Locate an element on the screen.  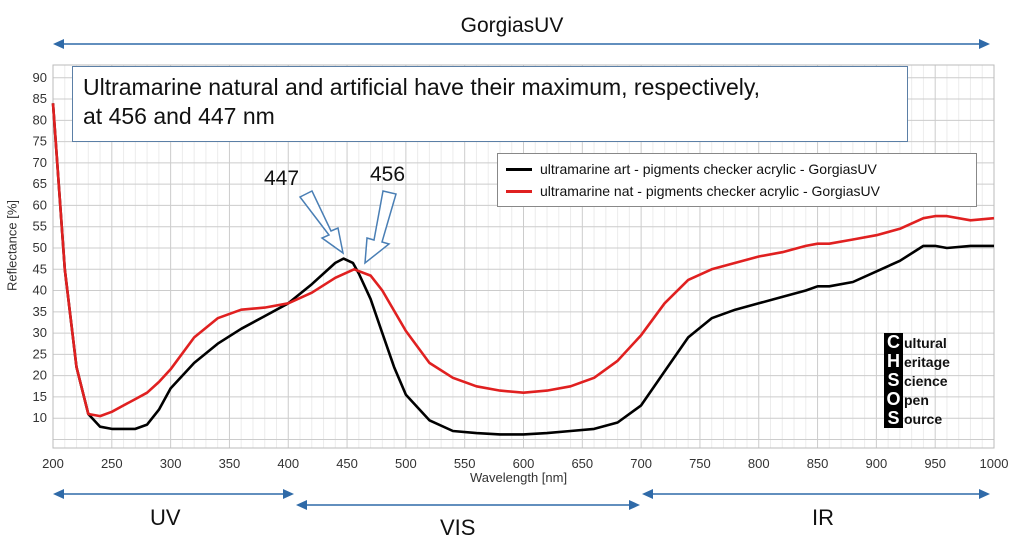
x-tick-label: 250 is located at coordinates (112, 463).